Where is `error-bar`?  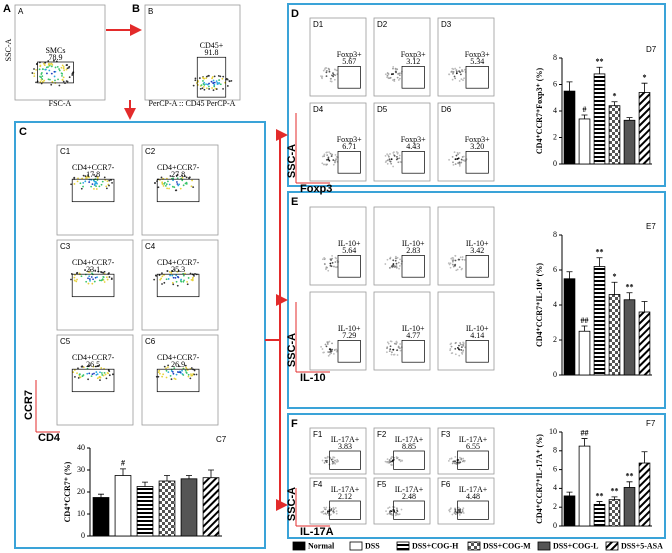
error-bar is located at coordinates (569, 86).